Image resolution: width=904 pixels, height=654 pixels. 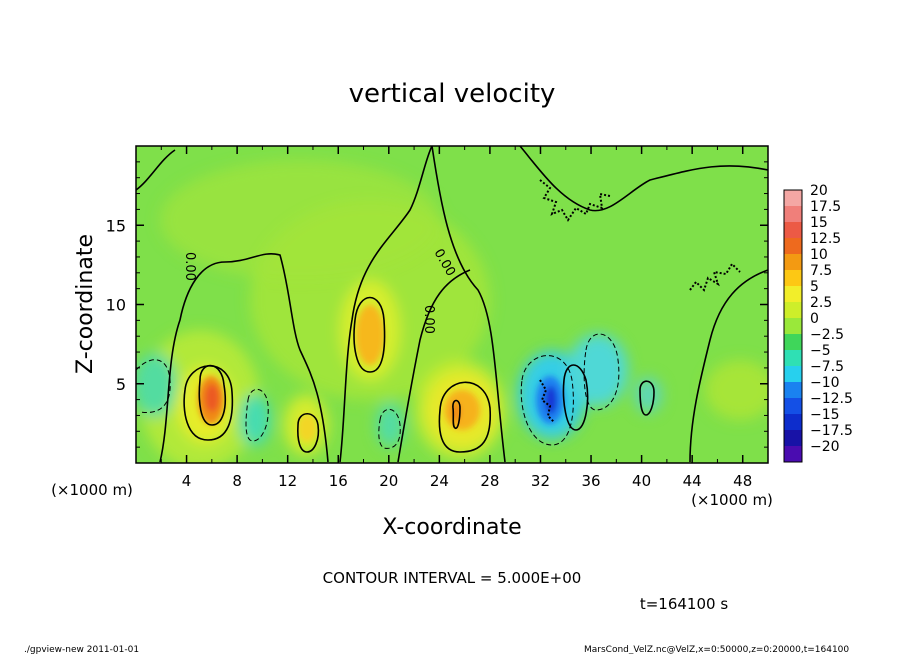 What do you see at coordinates (187, 481) in the screenshot?
I see `x-tick-label: 4` at bounding box center [187, 481].